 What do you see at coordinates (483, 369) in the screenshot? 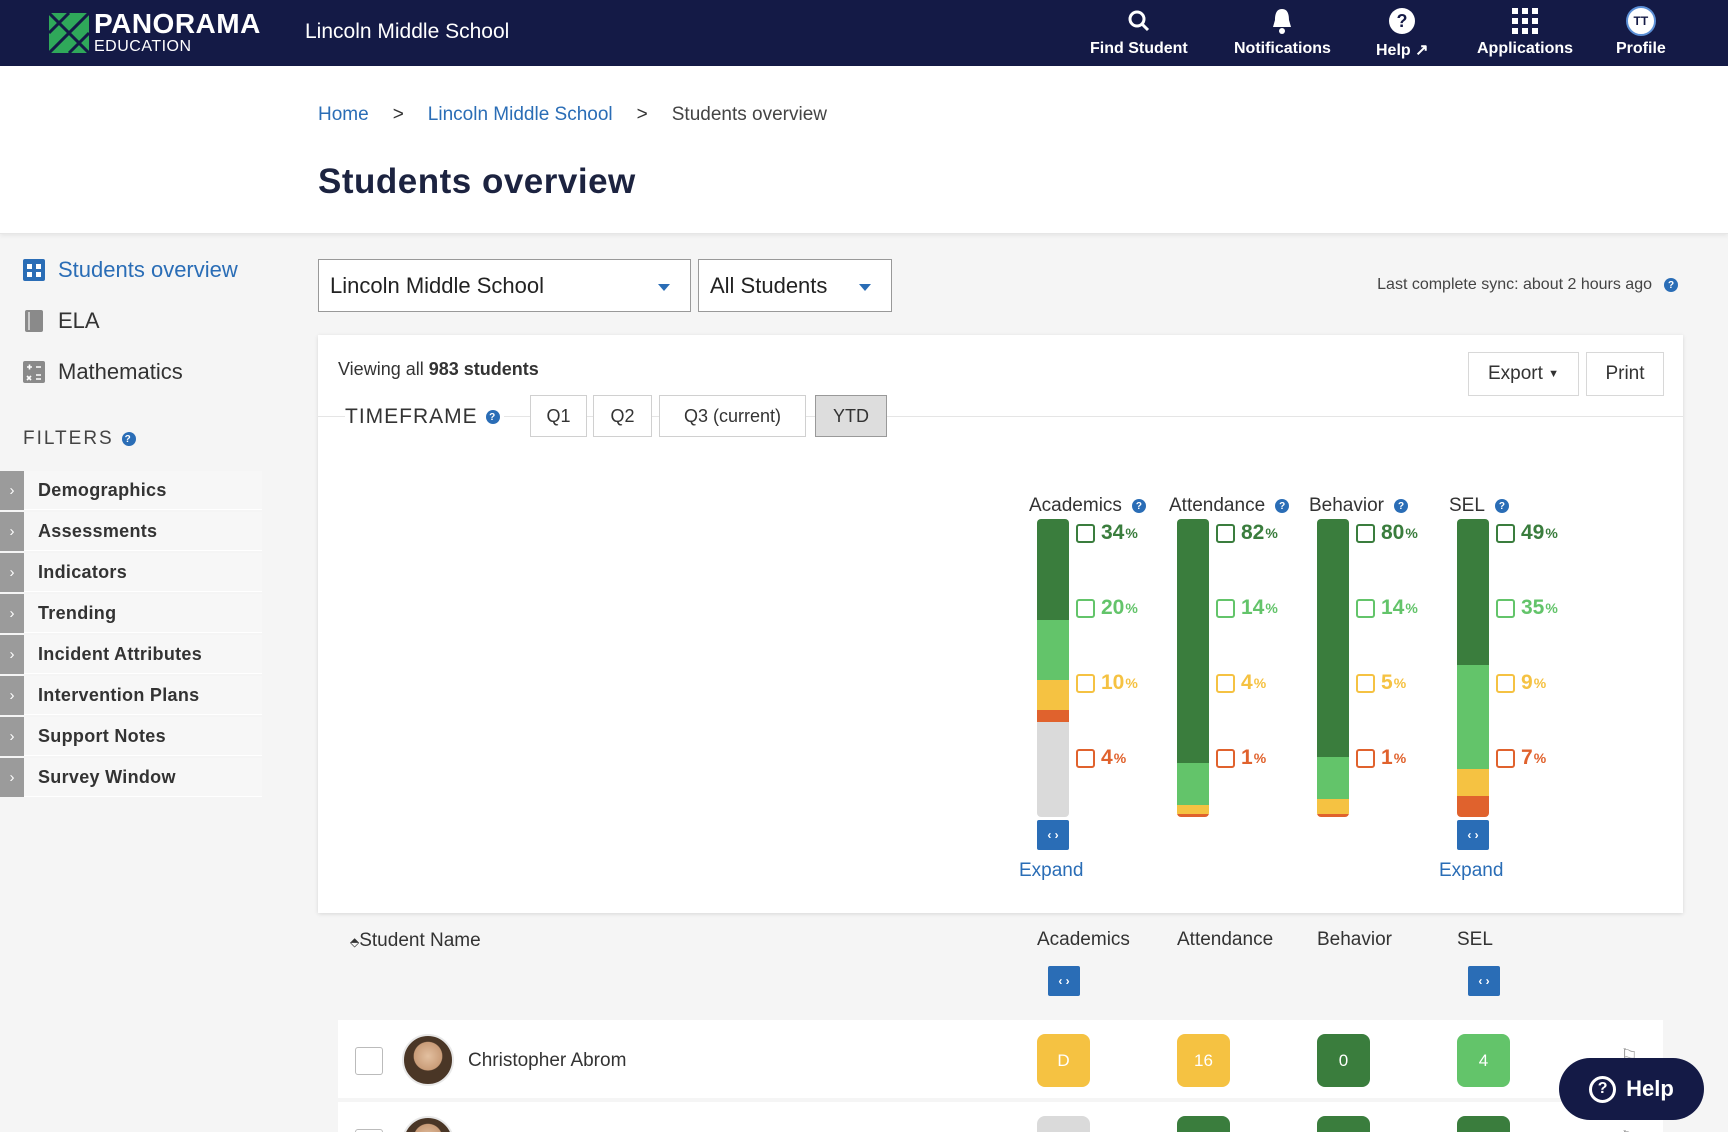
I see `viewing-count-value: 983 students` at bounding box center [483, 369].